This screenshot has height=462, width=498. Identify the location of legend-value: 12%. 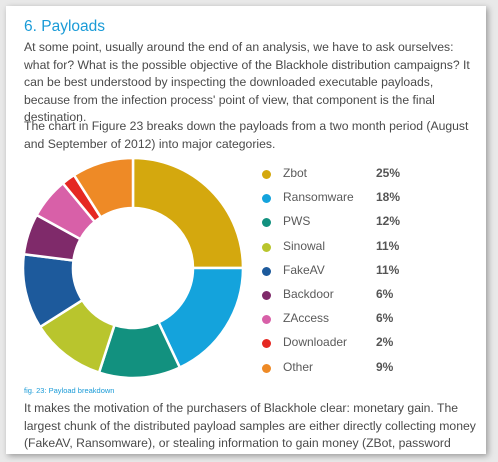
(388, 221).